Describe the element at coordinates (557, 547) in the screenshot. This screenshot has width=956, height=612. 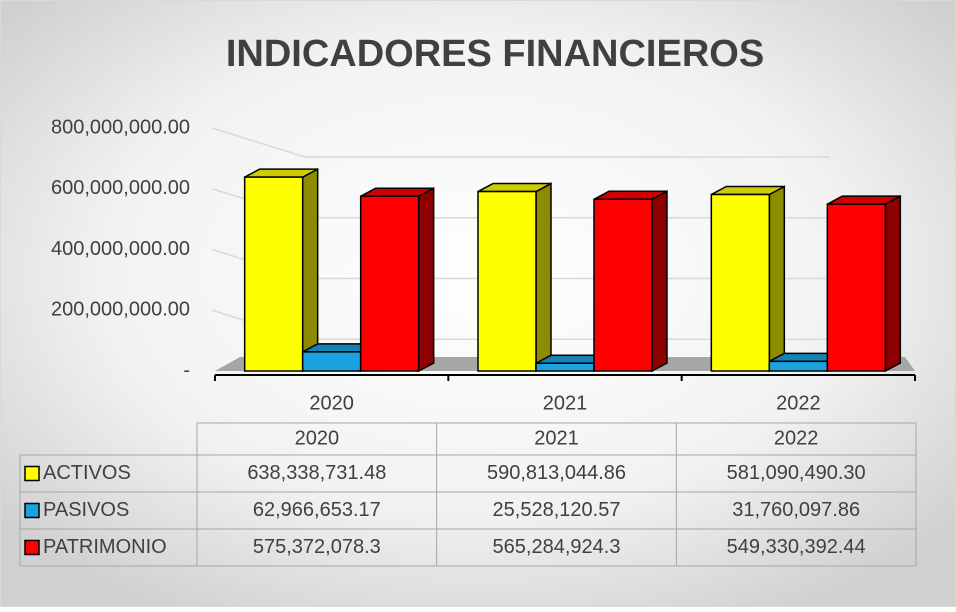
I see `table-value: 565,284,924.3` at that location.